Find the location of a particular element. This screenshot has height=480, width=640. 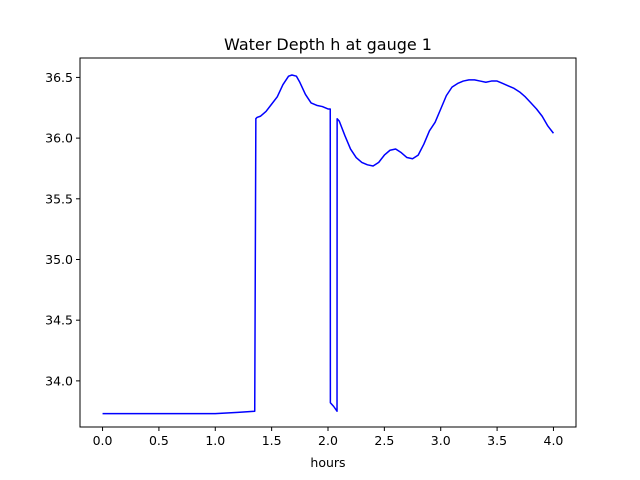

x-axis: 0.0 0.5 1.0 1.5 2.0 2.5 3.0 3.5 4.0 is located at coordinates (328, 437).